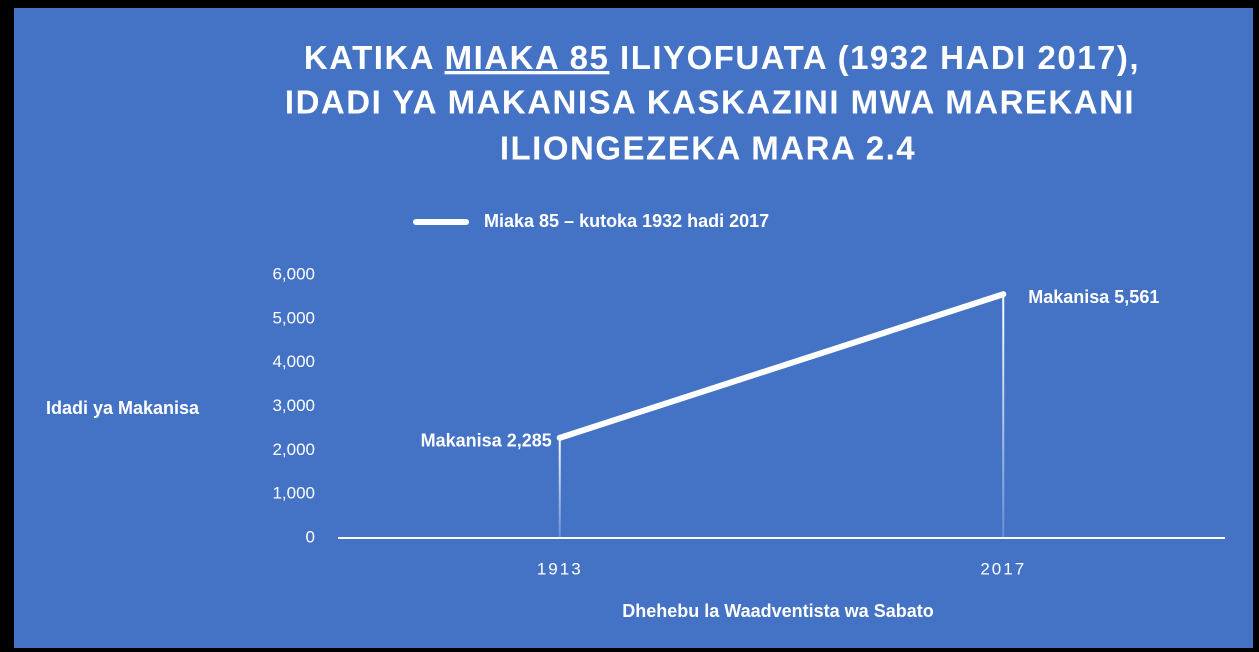 The width and height of the screenshot is (1259, 652). Describe the element at coordinates (781, 366) in the screenshot. I see `data-line` at that location.